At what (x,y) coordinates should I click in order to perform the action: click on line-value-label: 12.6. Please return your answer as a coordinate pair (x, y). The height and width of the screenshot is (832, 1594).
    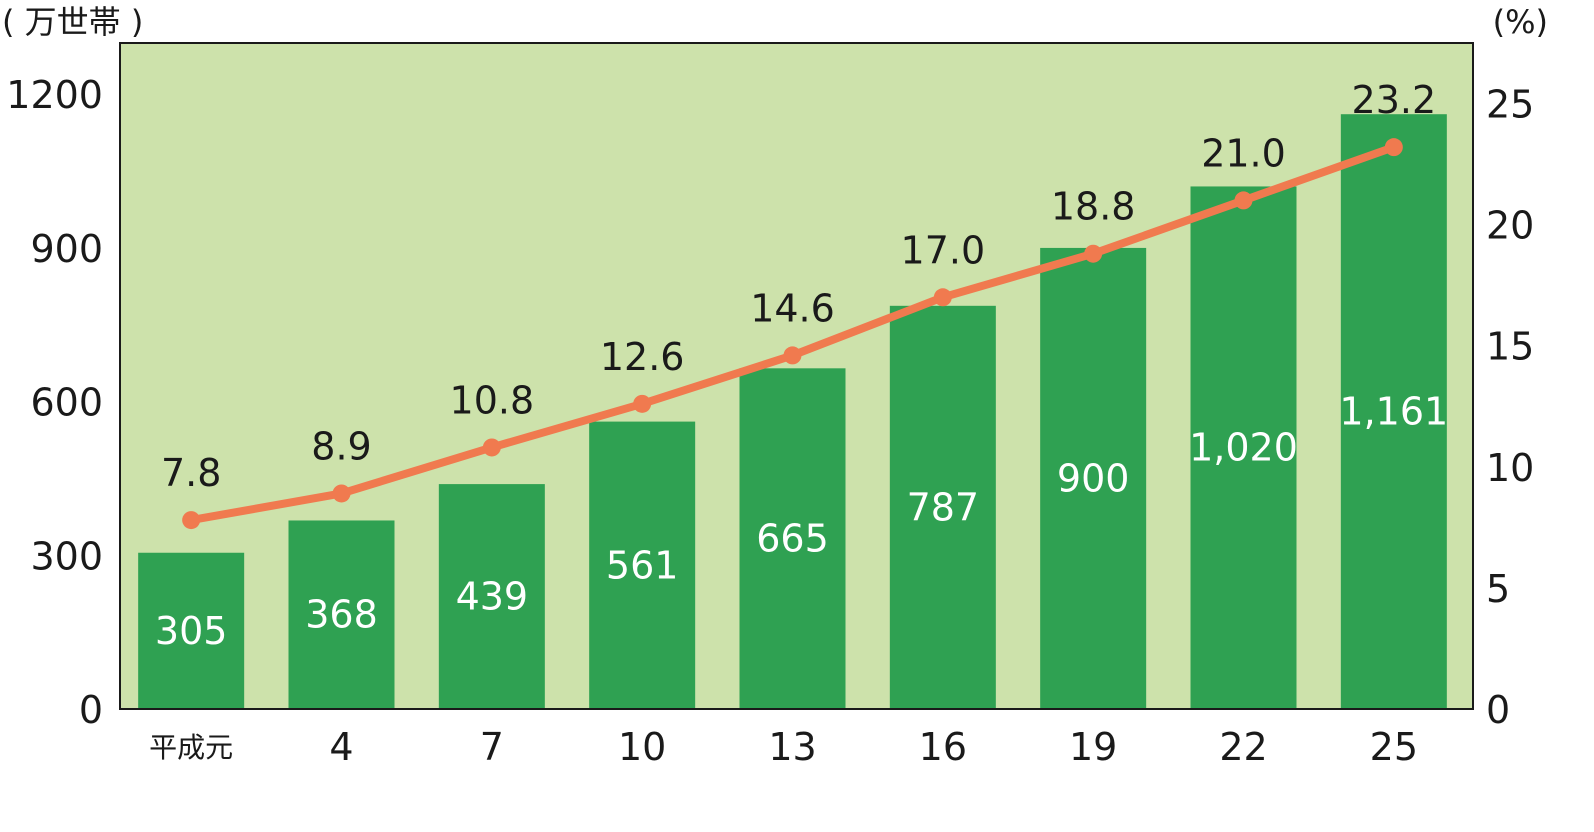
    Looking at the image, I should click on (642, 357).